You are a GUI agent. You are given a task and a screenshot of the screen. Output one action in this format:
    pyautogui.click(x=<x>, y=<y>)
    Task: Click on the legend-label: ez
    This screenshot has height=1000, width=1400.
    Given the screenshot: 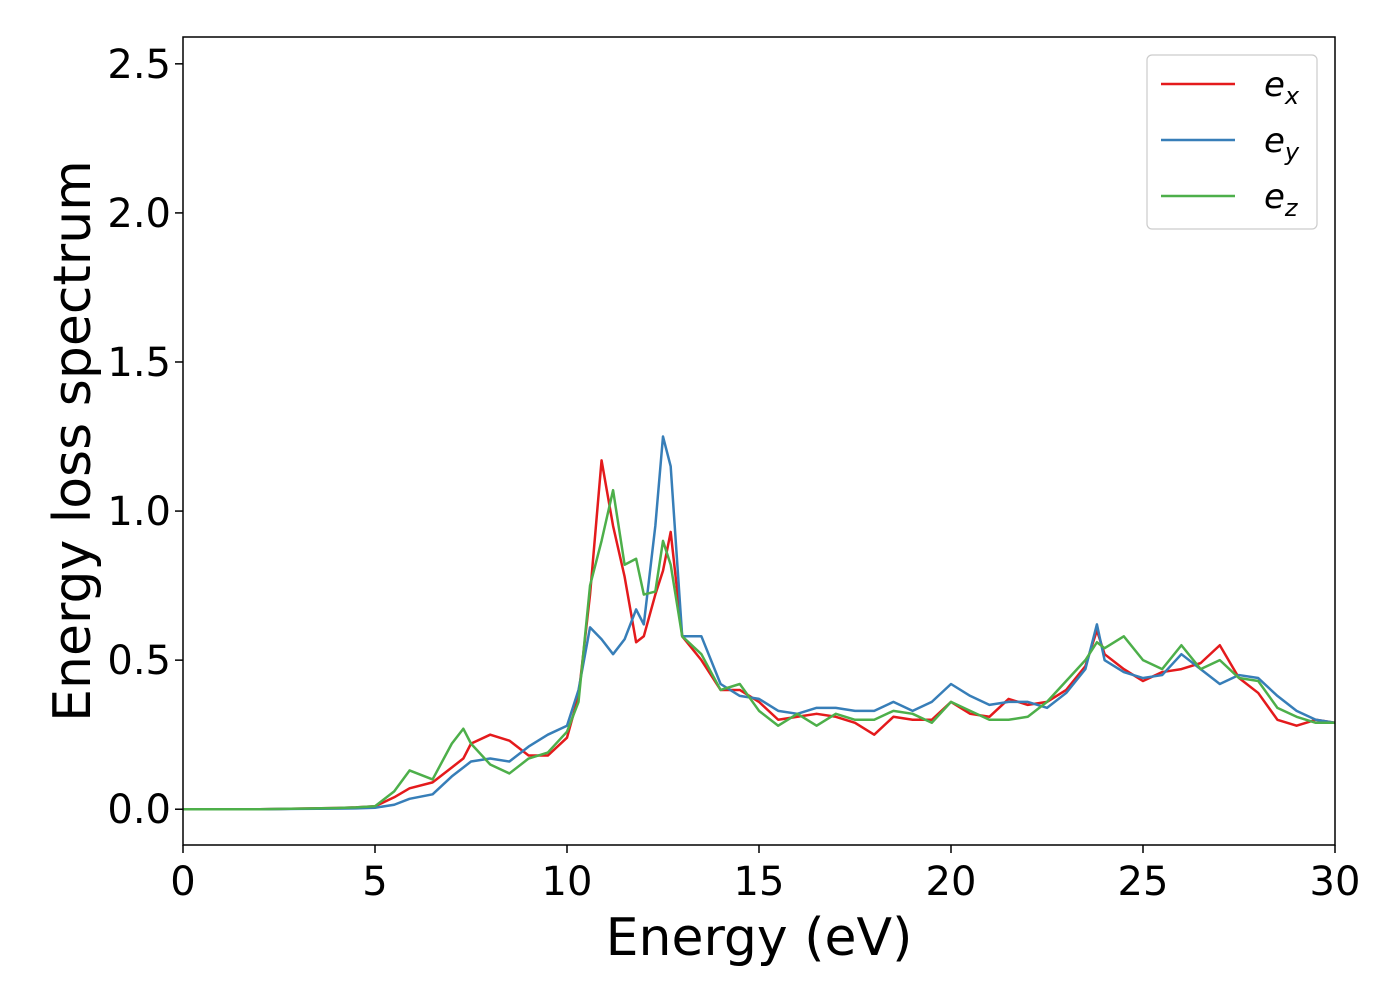 What is the action you would take?
    pyautogui.click(x=1281, y=199)
    